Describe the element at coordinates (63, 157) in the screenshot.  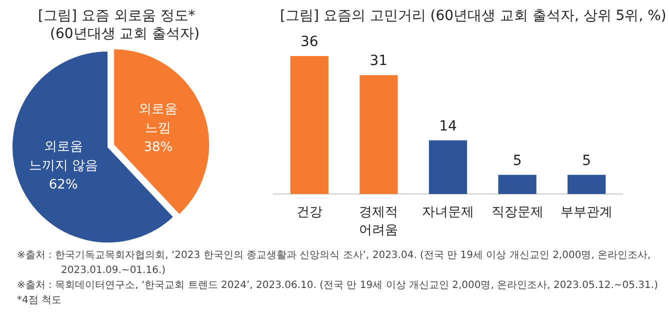
I see `slice-label: 외로움 느끼지 않음` at that location.